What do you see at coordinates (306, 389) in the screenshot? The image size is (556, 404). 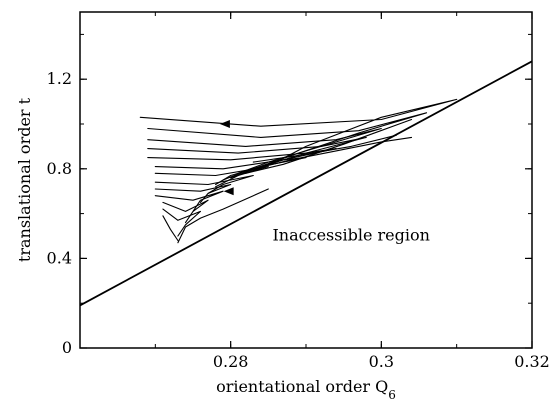 I see `x-axis-label: orientational order Q6` at bounding box center [306, 389].